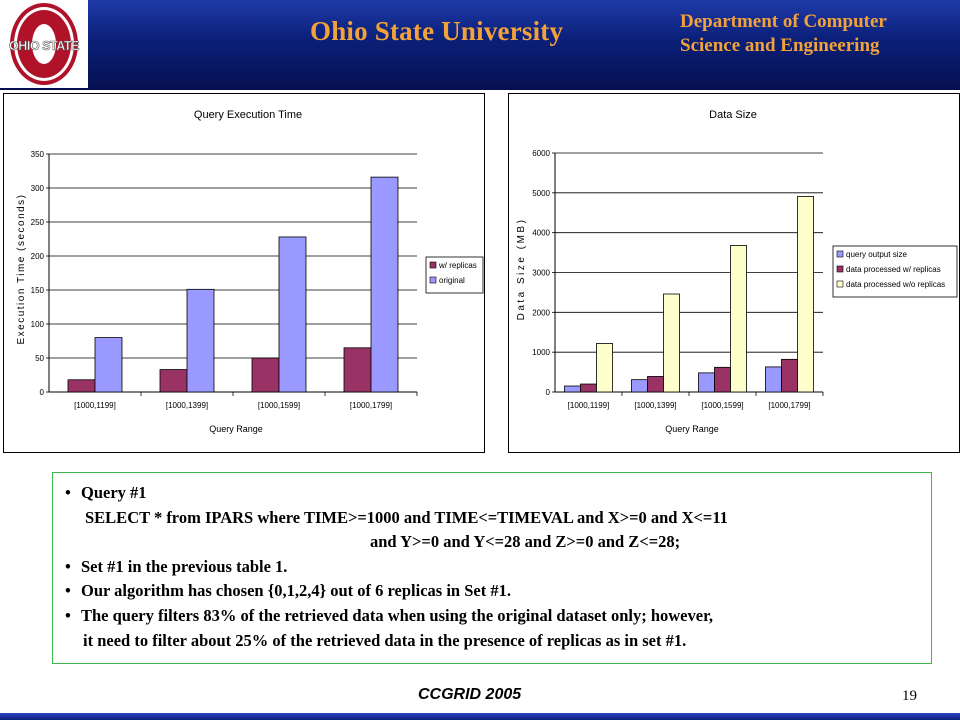 The width and height of the screenshot is (960, 720). I want to click on note-set: Set #1 in the previous table 1., so click(184, 566).